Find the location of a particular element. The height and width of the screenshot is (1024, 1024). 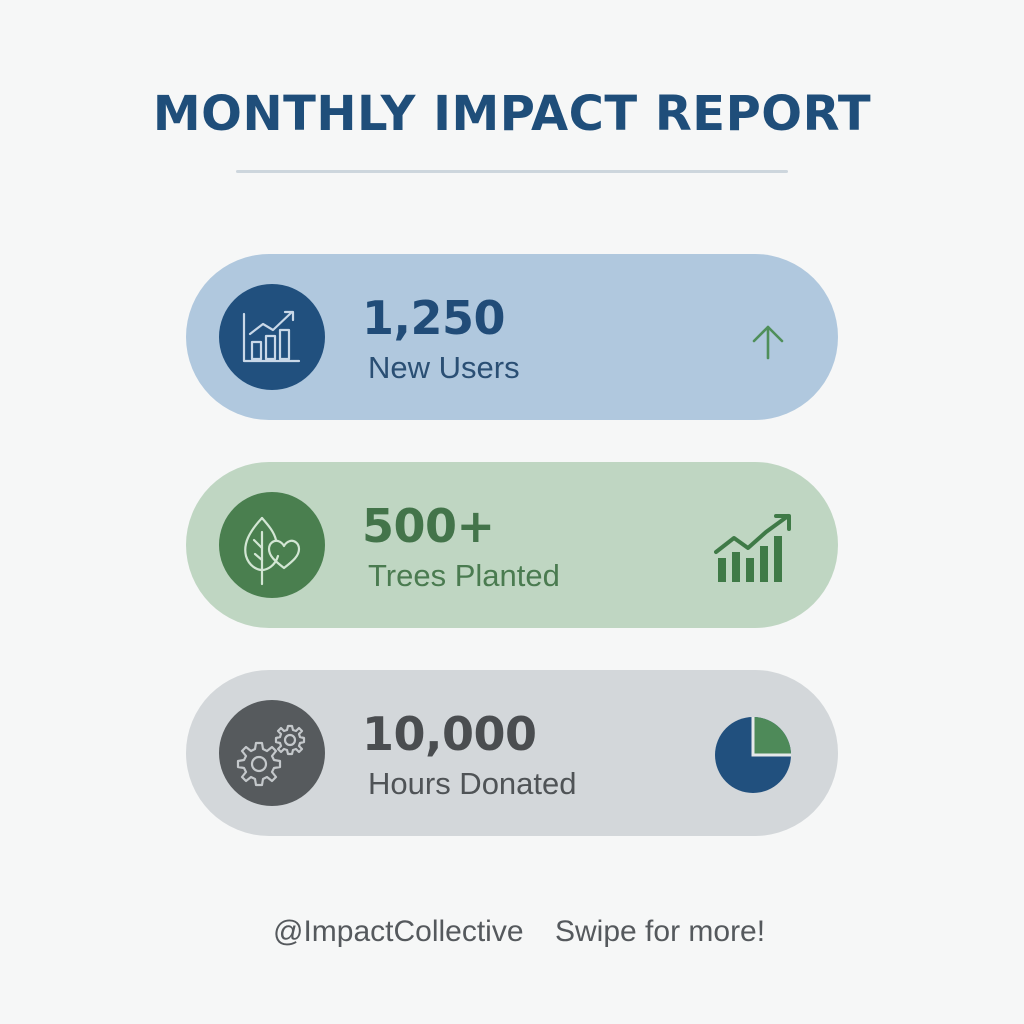

stat-label: Hours Donated is located at coordinates (472, 783).